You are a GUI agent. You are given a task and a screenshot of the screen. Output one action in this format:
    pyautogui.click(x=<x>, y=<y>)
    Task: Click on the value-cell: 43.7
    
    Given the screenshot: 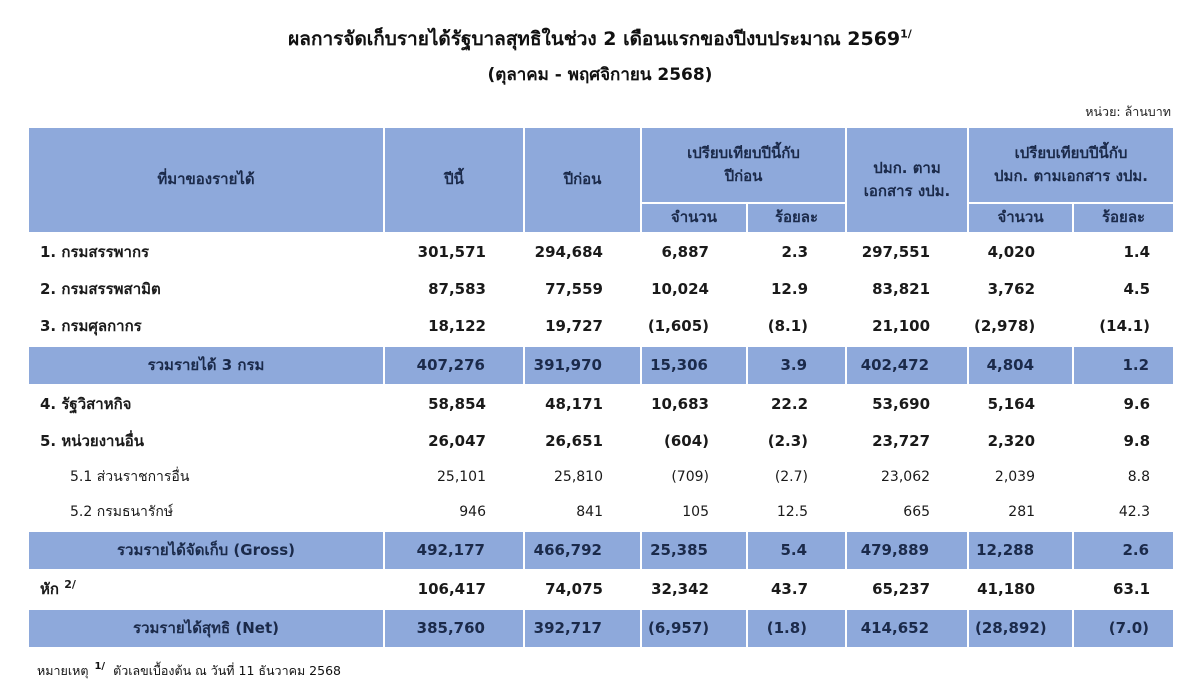 What is the action you would take?
    pyautogui.click(x=790, y=589)
    